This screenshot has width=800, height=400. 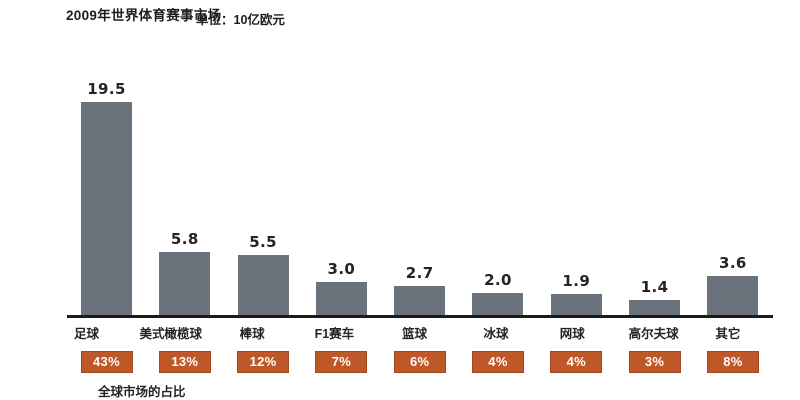 I want to click on percent-badge: 13%, so click(x=184, y=362).